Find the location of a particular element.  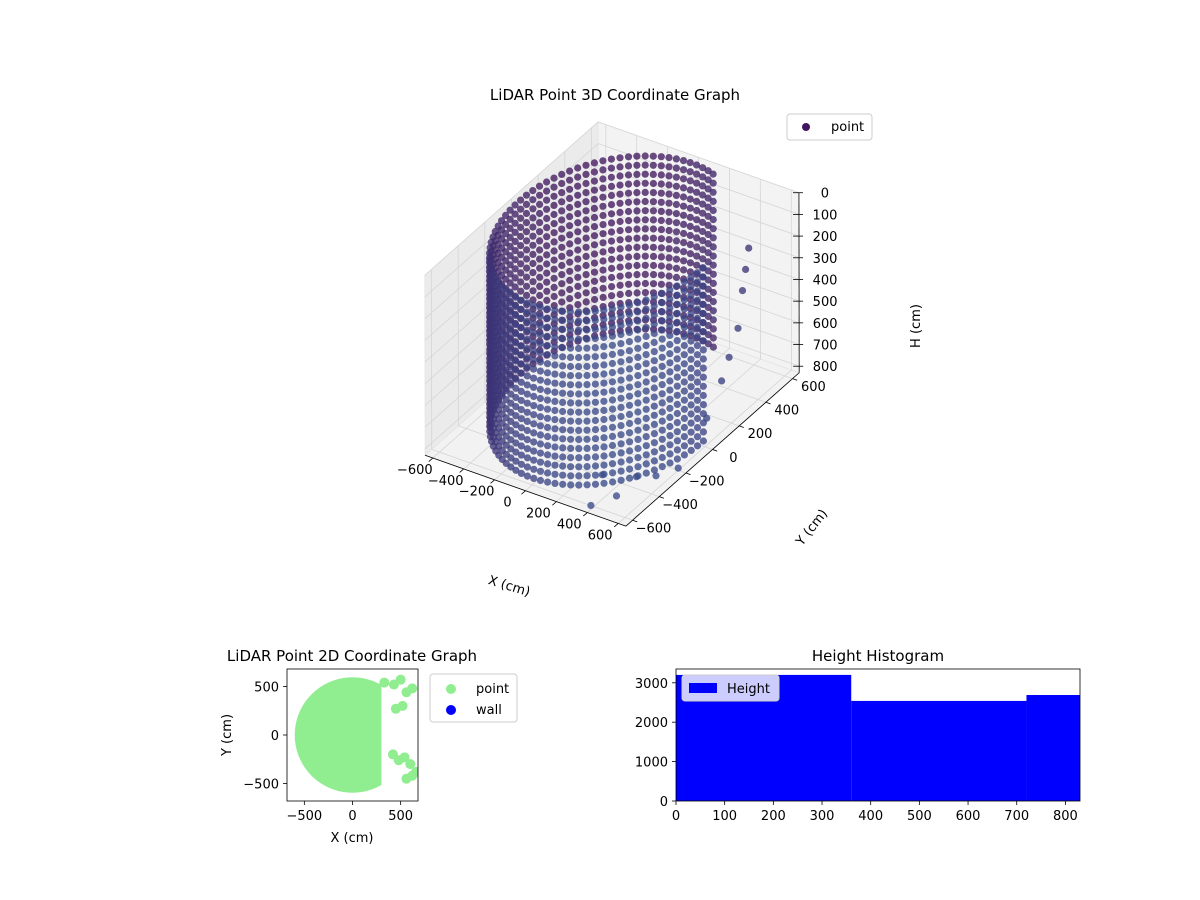

chart-3d-x-tick-label: −200 is located at coordinates (477, 492).